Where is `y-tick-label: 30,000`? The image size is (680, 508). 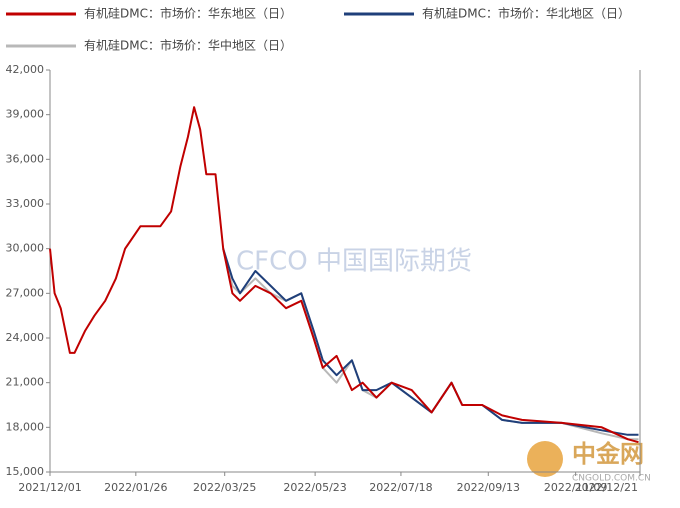 y-tick-label: 30,000 is located at coordinates (25, 248).